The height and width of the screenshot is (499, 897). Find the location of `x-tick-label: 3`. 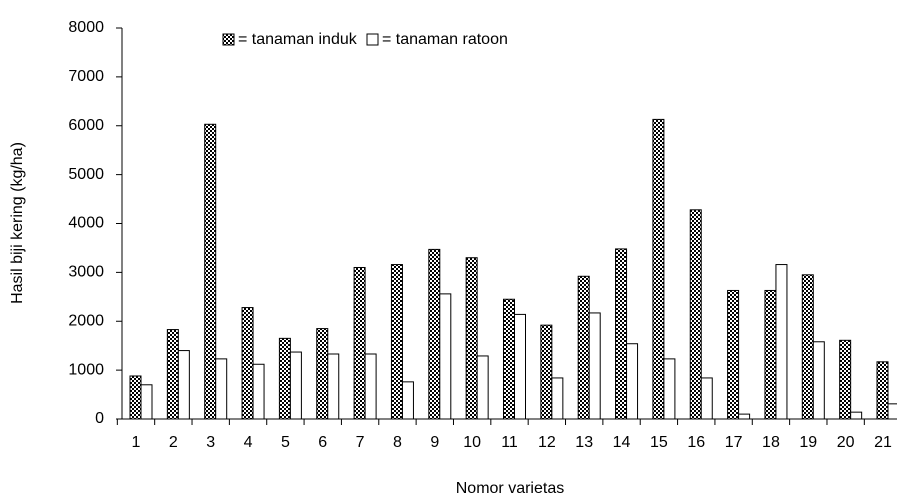

x-tick-label: 3 is located at coordinates (210, 442).